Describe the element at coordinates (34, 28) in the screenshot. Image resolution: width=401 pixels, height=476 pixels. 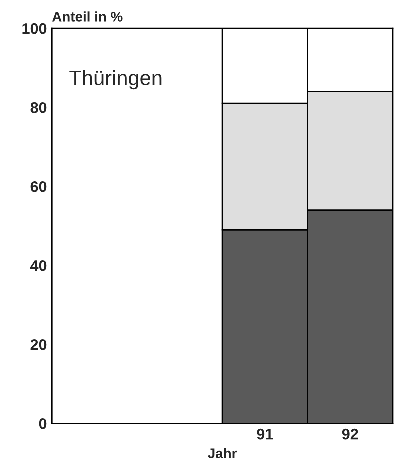
I see `y-tick-label: 100` at that location.